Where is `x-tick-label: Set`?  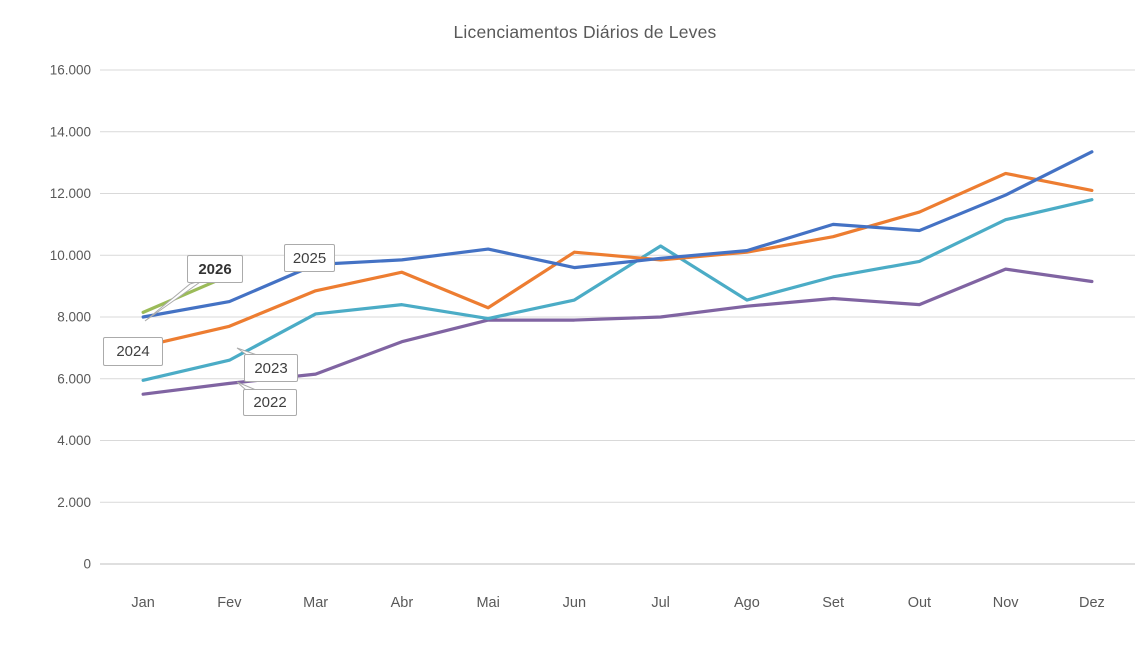 x-tick-label: Set is located at coordinates (833, 603).